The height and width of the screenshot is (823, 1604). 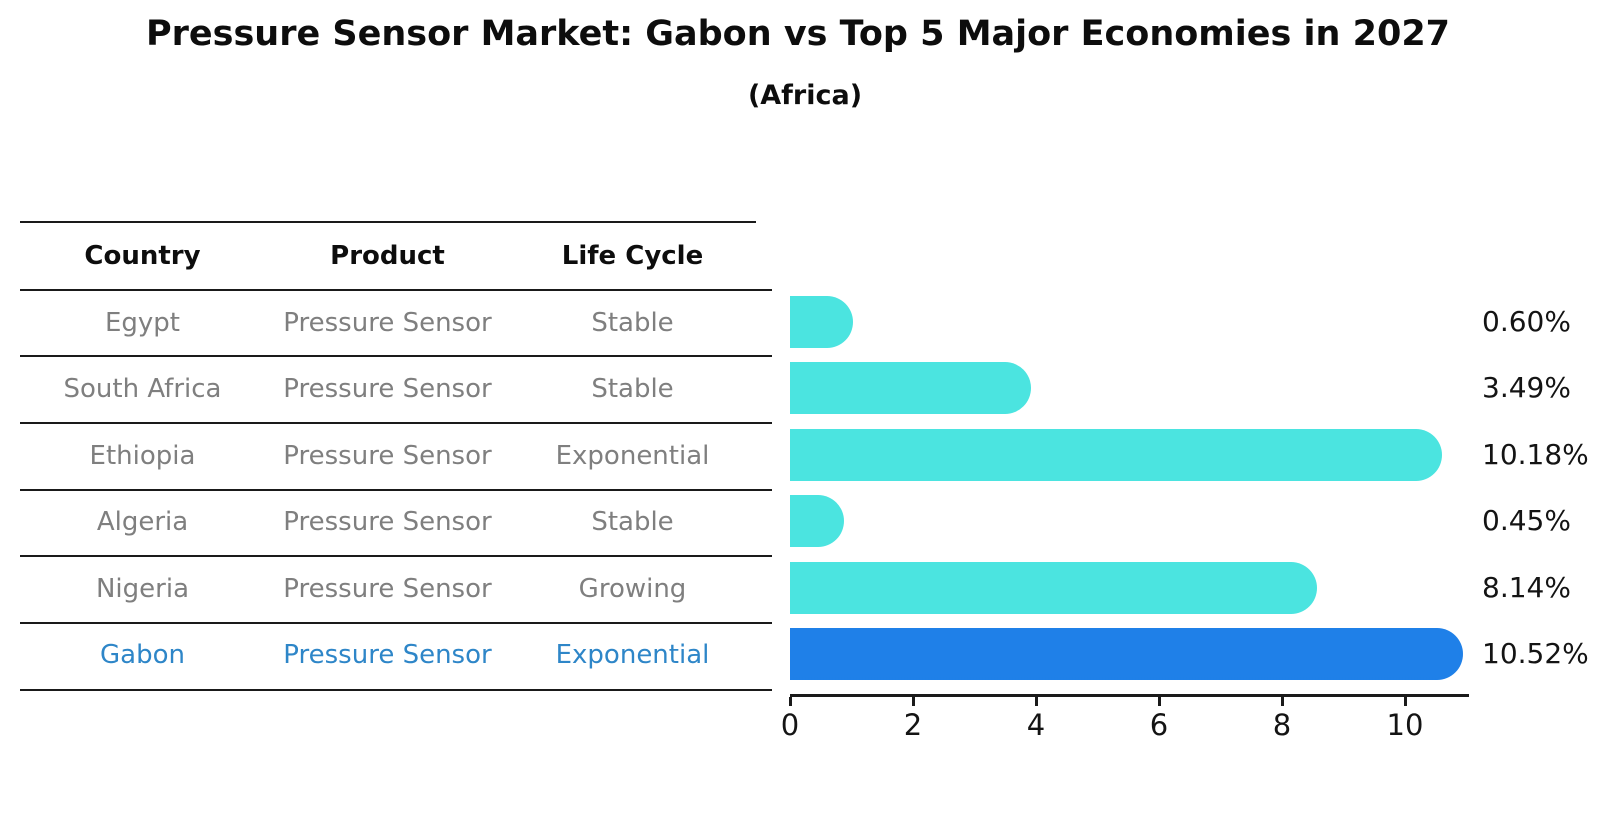 I want to click on table-row-south-africa: South Africa Pressure Sensor Stable, so click(x=388, y=389).